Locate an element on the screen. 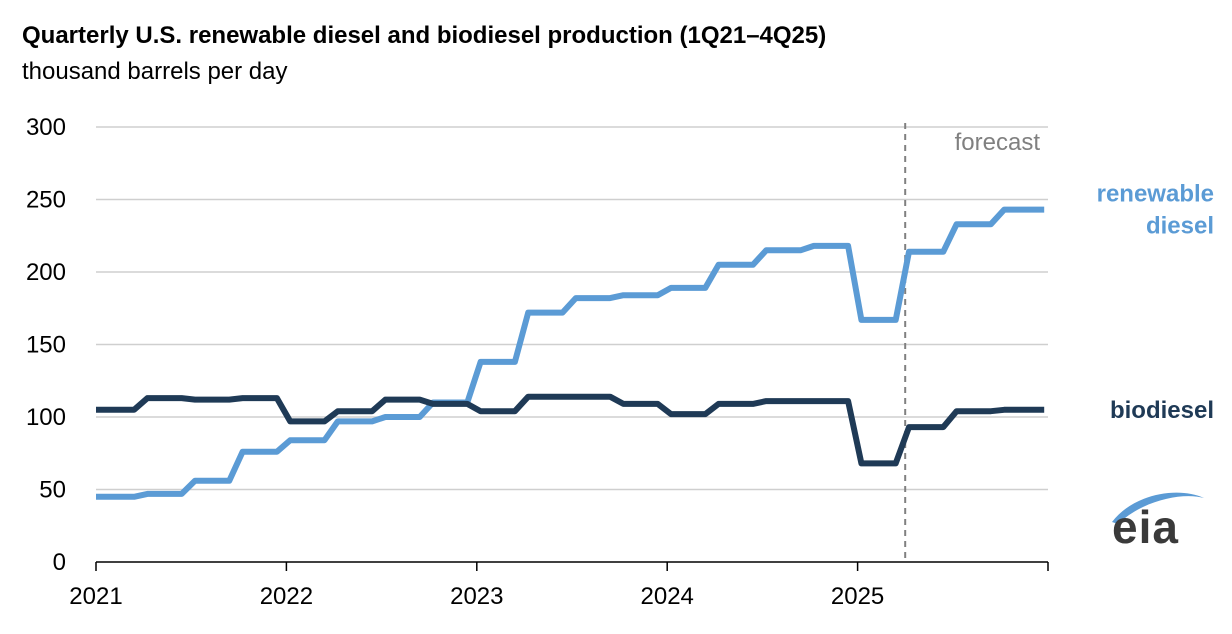  y-tick-label-100: 100 is located at coordinates (46, 417).